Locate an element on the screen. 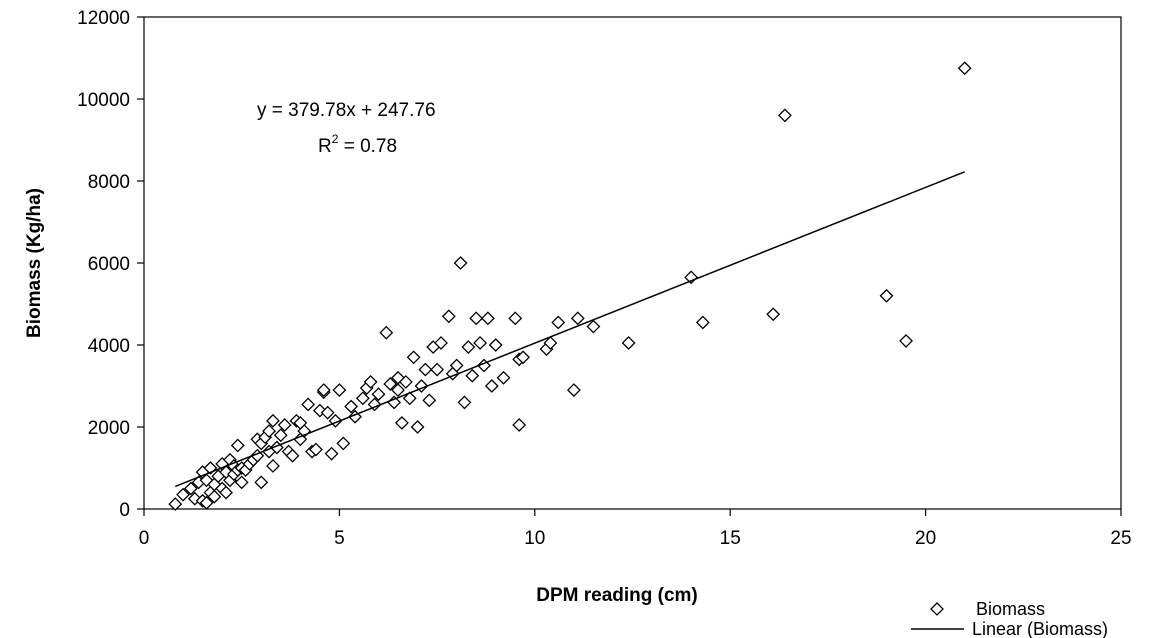  y-tick-label: 0 is located at coordinates (124, 510).